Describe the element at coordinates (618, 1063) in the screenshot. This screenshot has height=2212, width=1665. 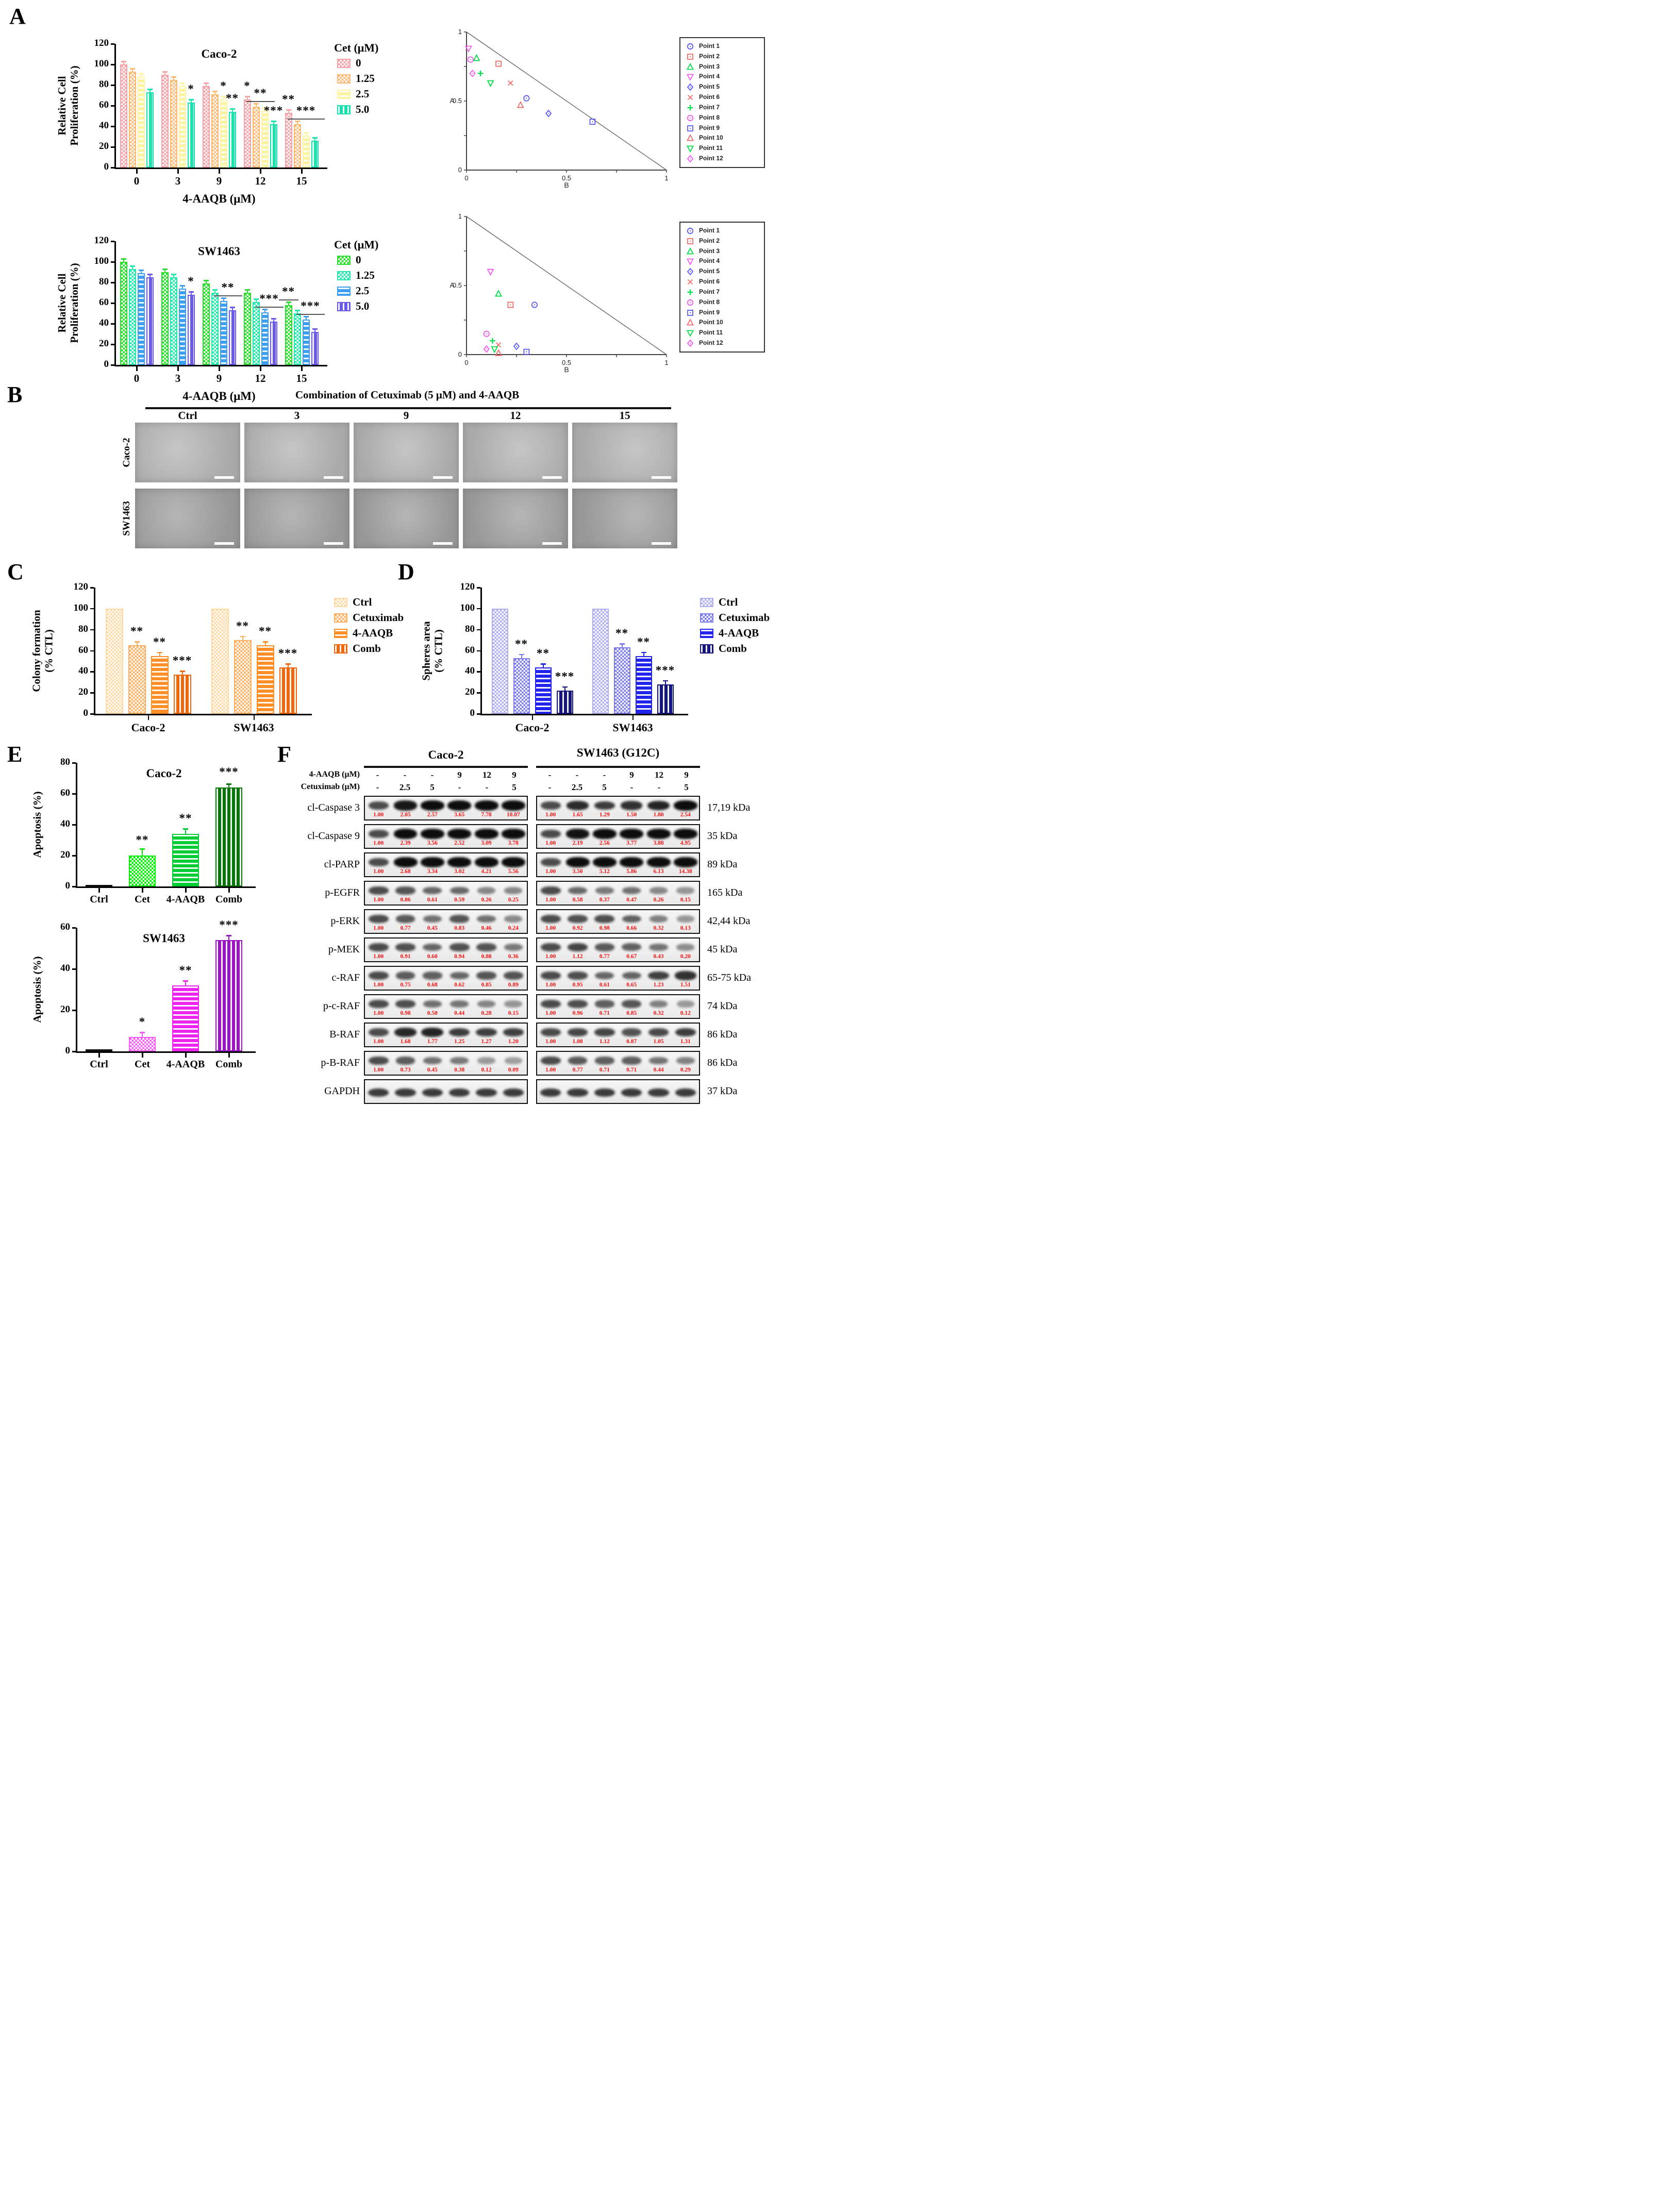
I see `blot-strip: 1.00 0.77 0.71 0.71 0.44 0.29` at that location.